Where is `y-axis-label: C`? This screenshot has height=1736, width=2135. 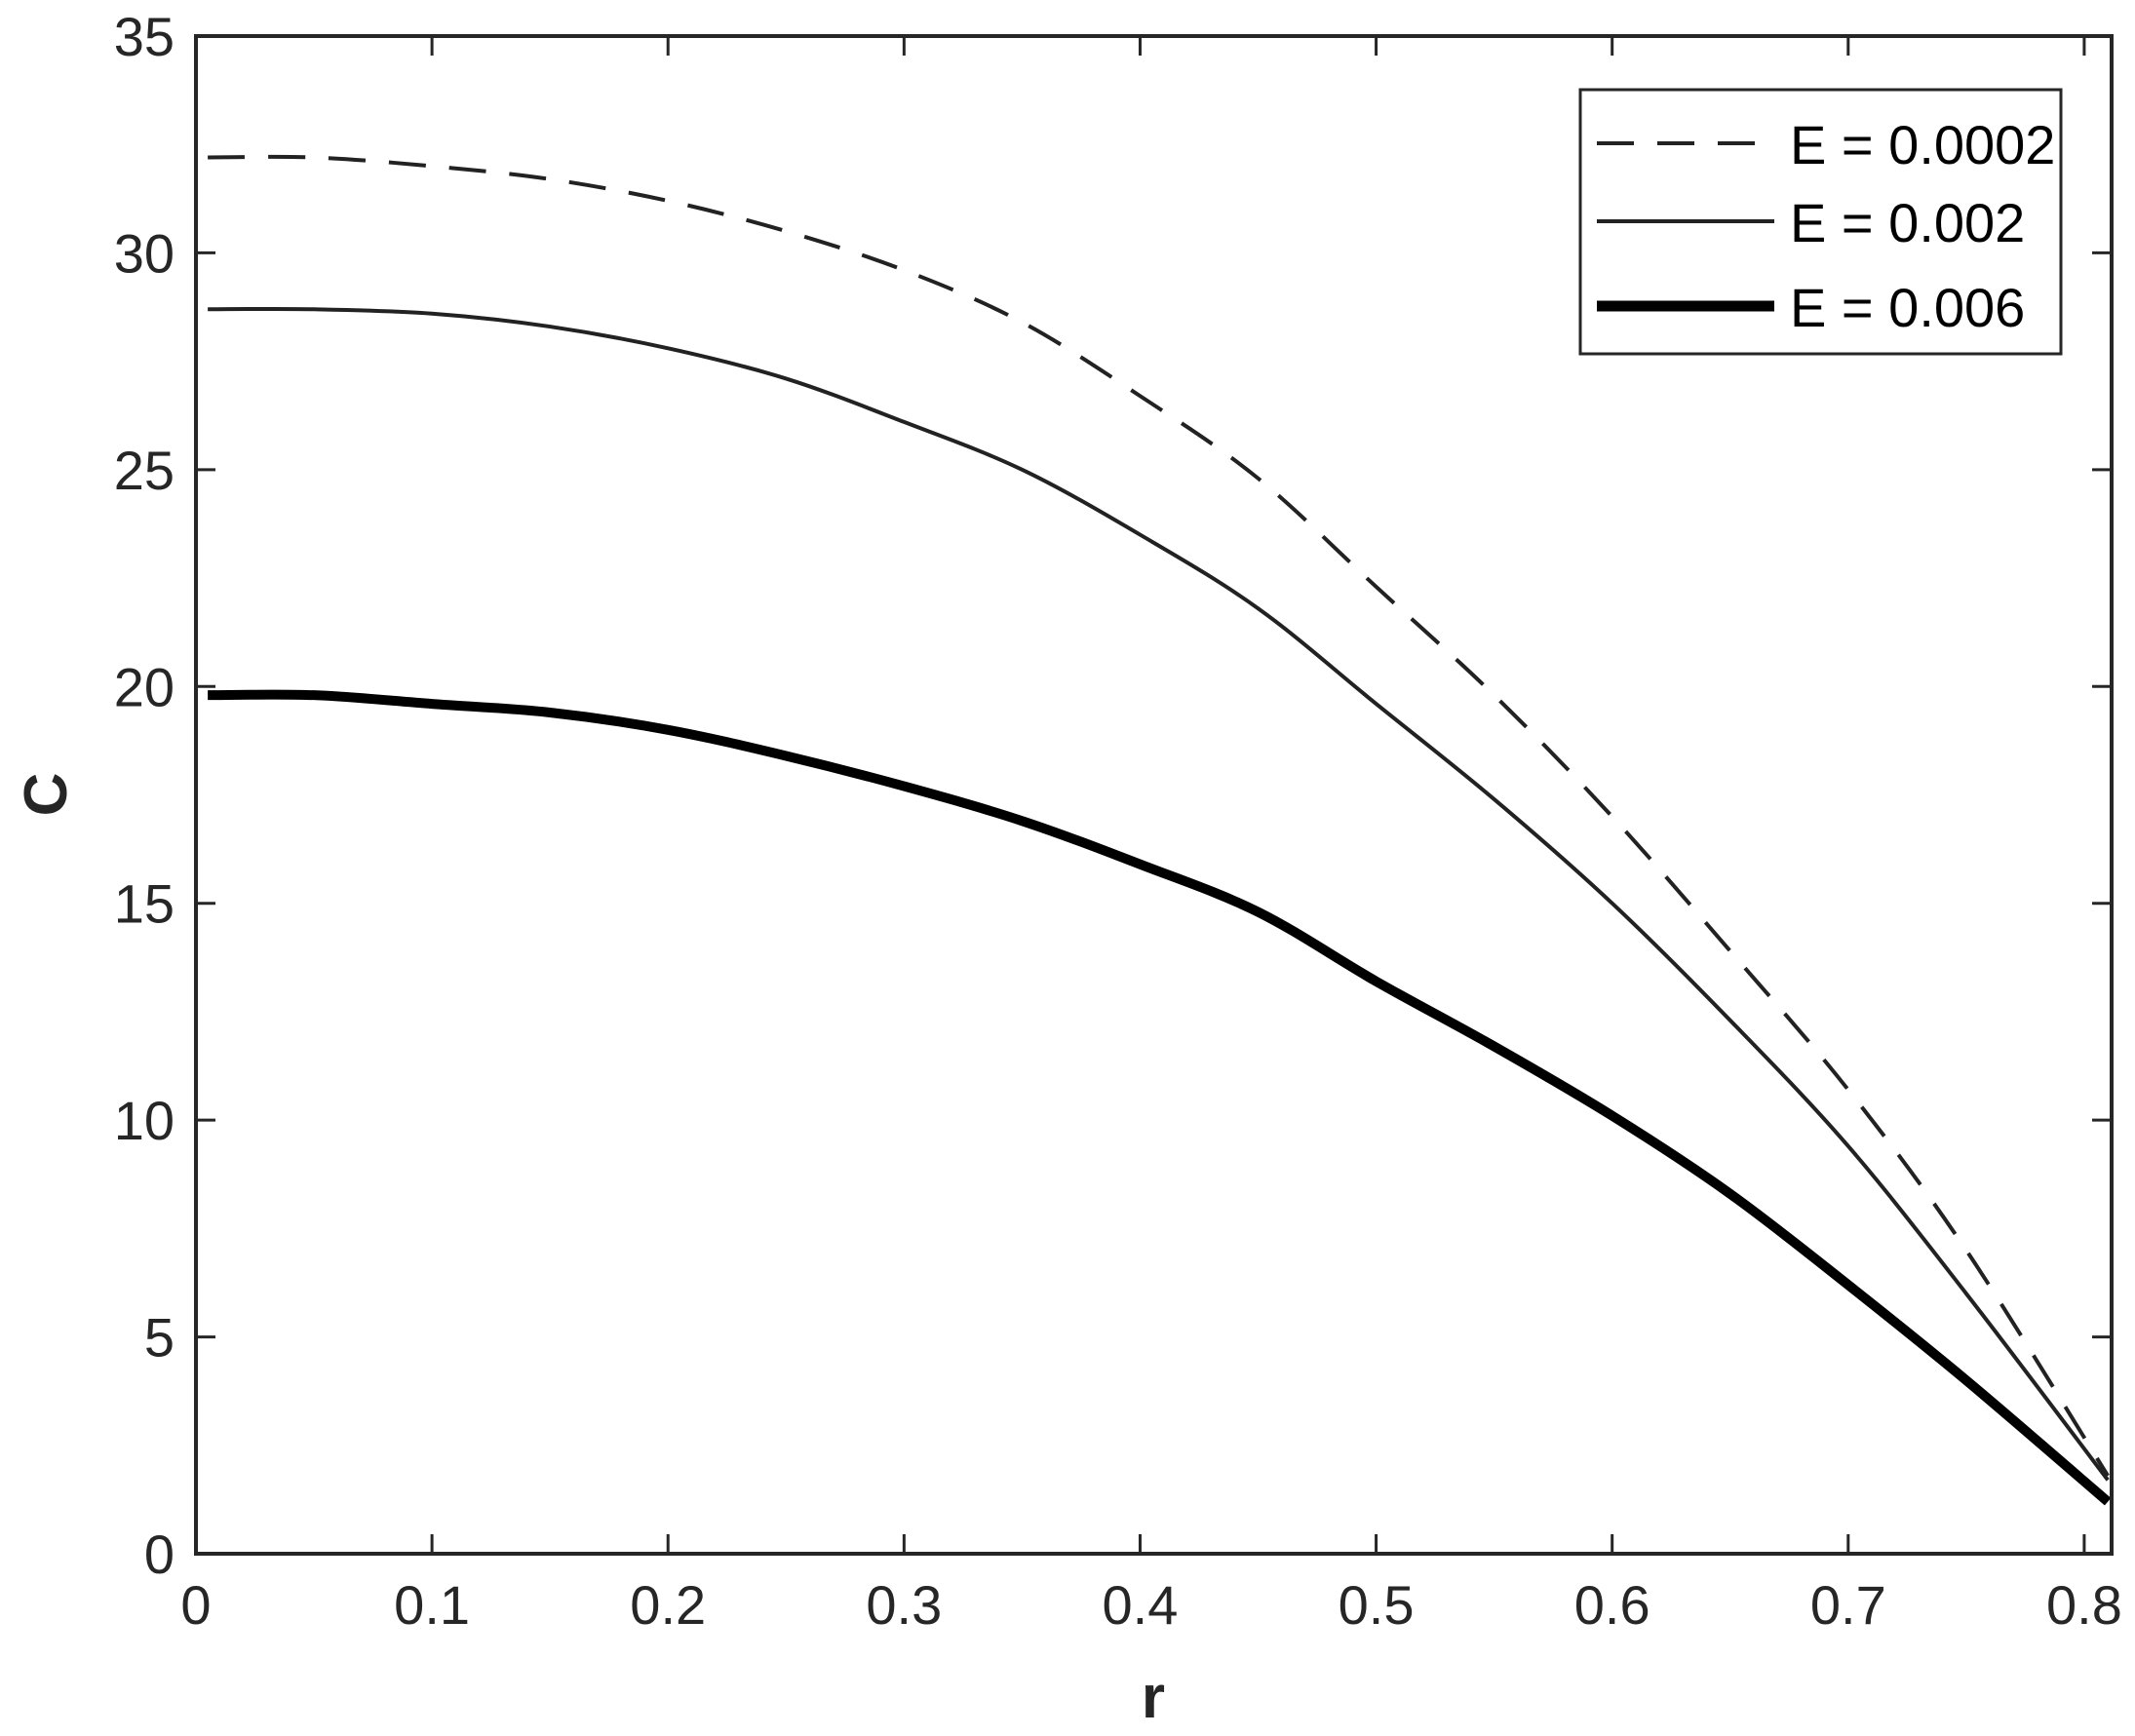
y-axis-label: C is located at coordinates (46, 795).